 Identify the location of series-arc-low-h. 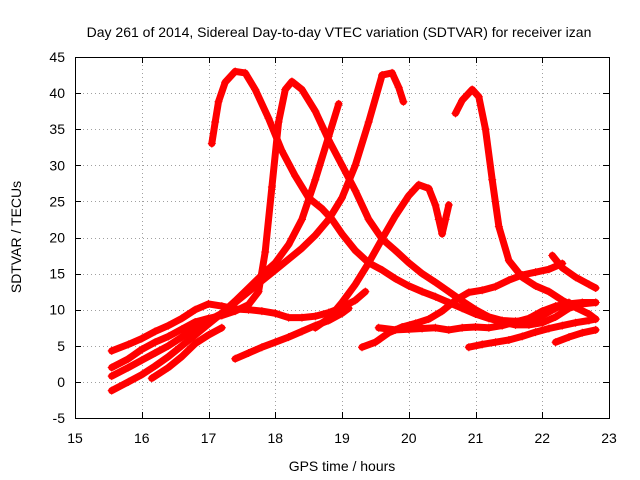
(575, 336).